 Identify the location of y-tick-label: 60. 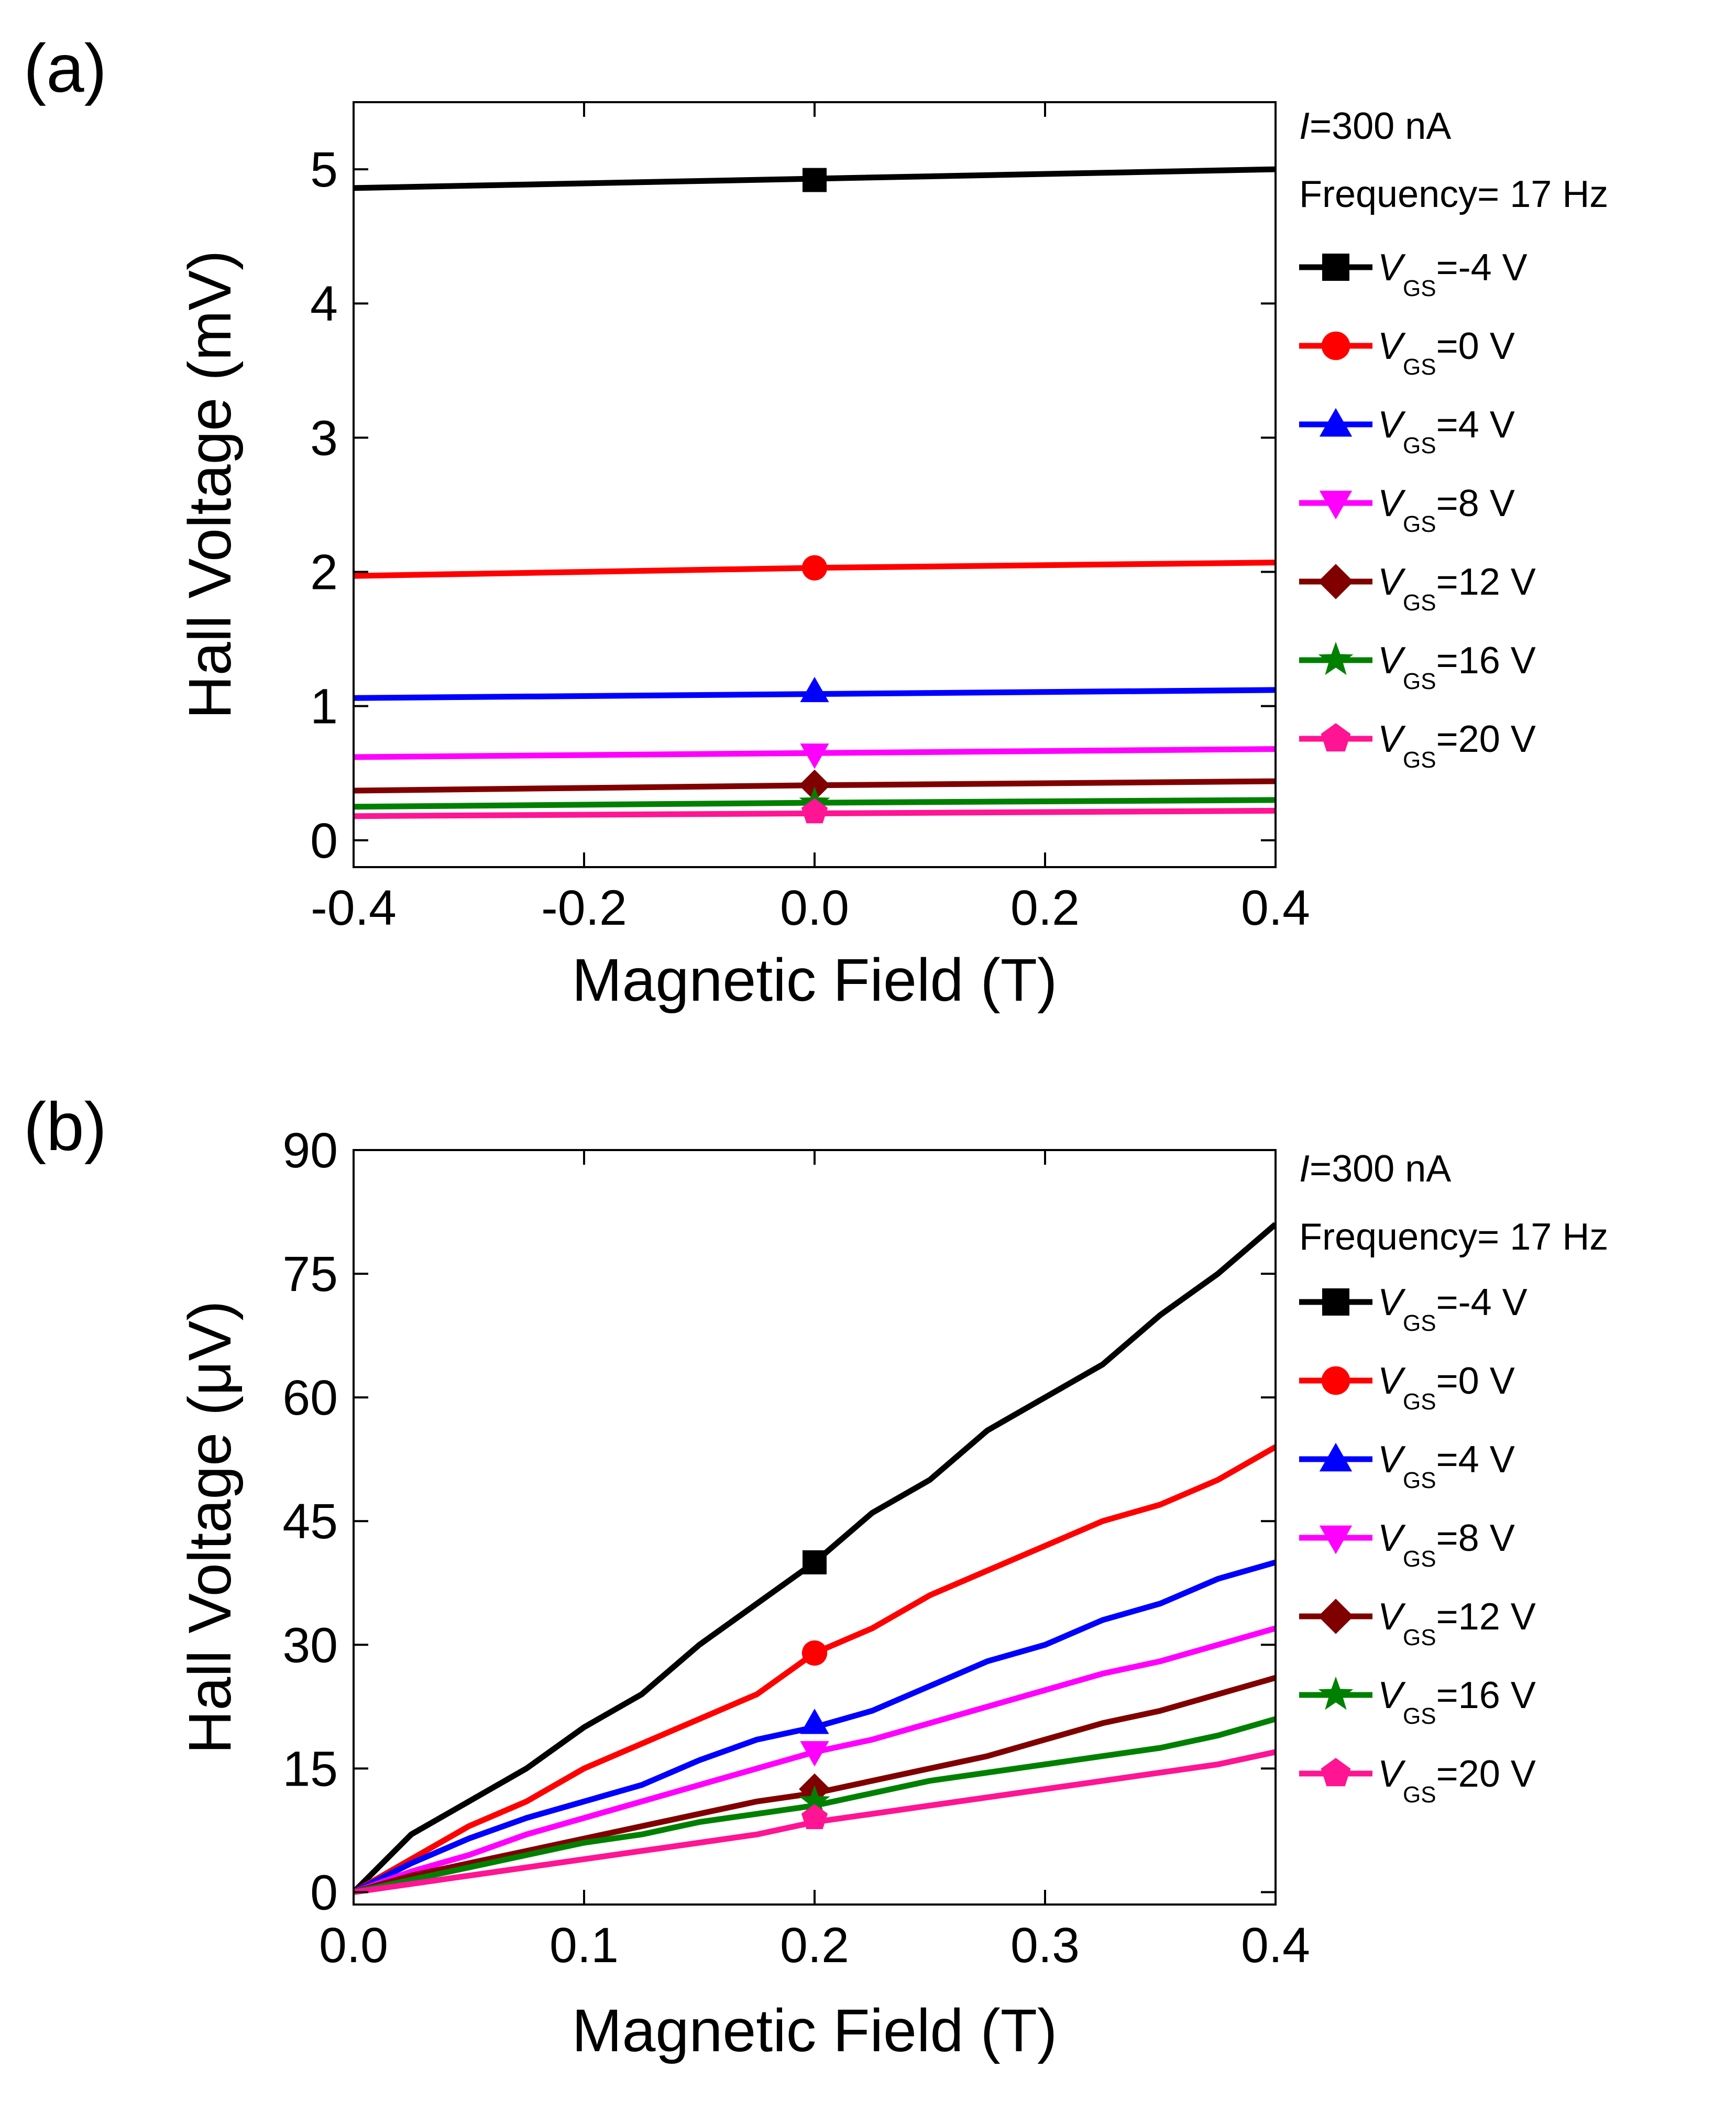
(310, 1398).